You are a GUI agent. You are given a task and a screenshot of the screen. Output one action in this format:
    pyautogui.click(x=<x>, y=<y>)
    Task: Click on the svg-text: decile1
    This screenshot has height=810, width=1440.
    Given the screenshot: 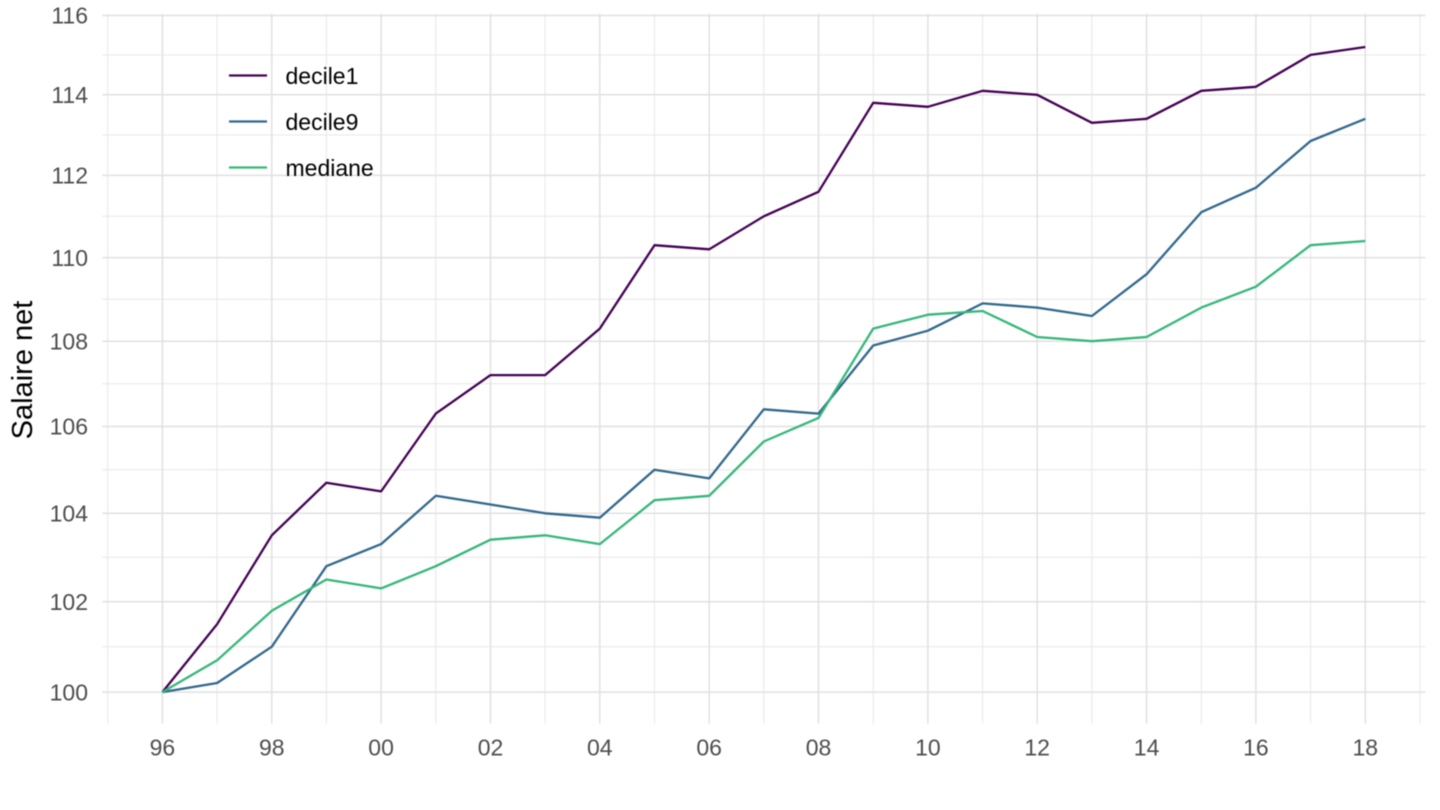 What is the action you would take?
    pyautogui.click(x=322, y=76)
    